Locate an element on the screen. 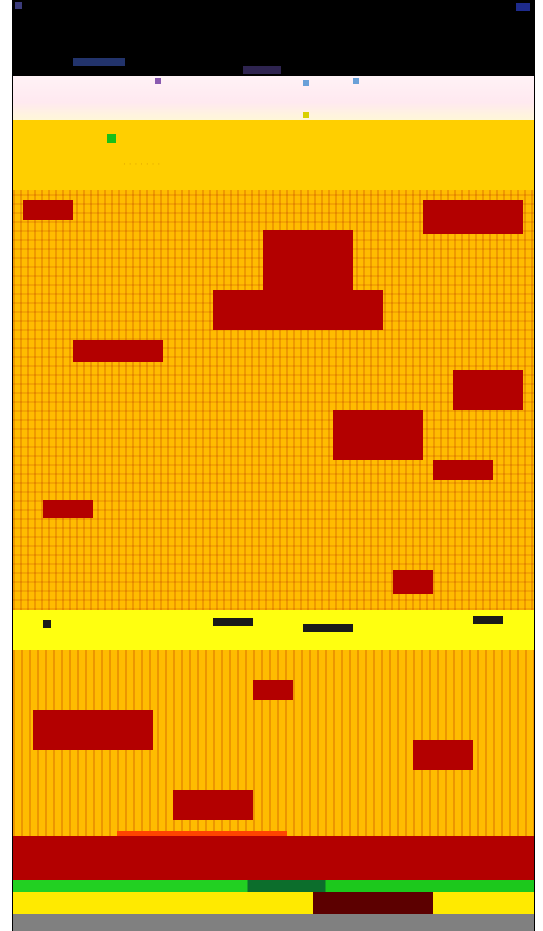 The height and width of the screenshot is (931, 543). window-control-icon is located at coordinates (523, 7).